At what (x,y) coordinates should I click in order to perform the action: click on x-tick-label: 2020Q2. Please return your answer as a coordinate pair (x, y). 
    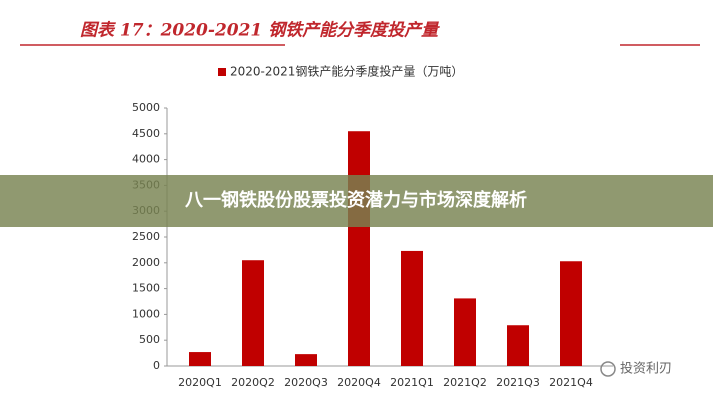
    Looking at the image, I should click on (253, 382).